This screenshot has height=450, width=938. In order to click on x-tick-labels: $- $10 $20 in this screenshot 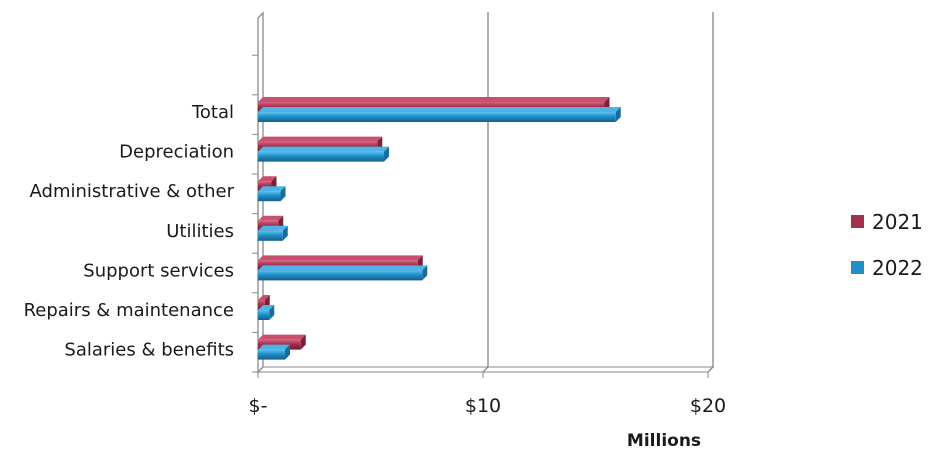, I will do `click(488, 406)`.